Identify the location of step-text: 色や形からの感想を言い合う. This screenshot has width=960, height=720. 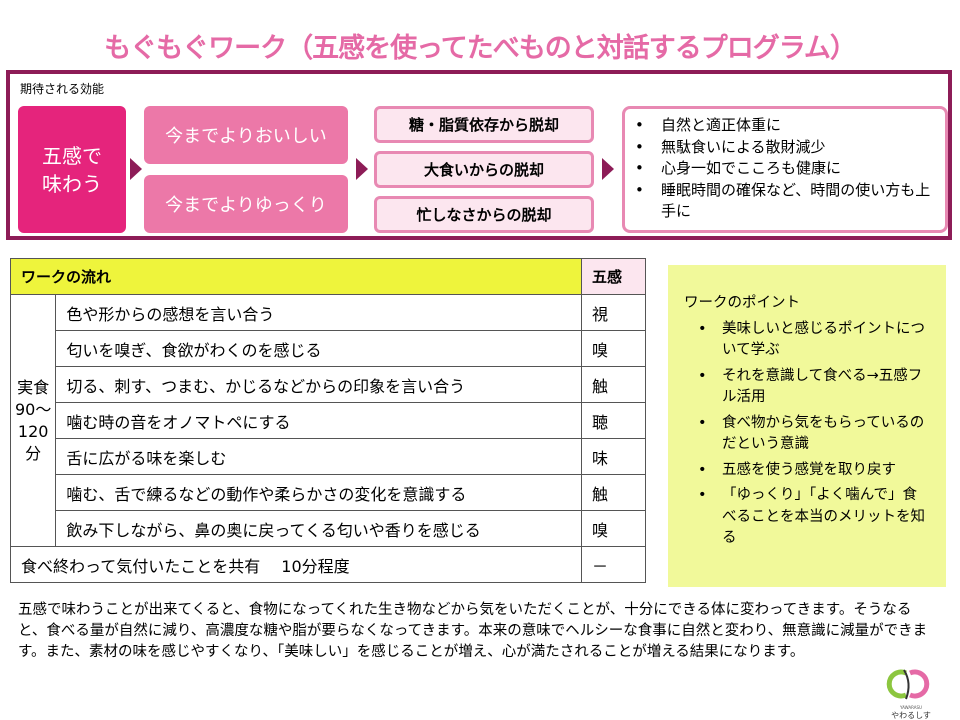
(318, 312).